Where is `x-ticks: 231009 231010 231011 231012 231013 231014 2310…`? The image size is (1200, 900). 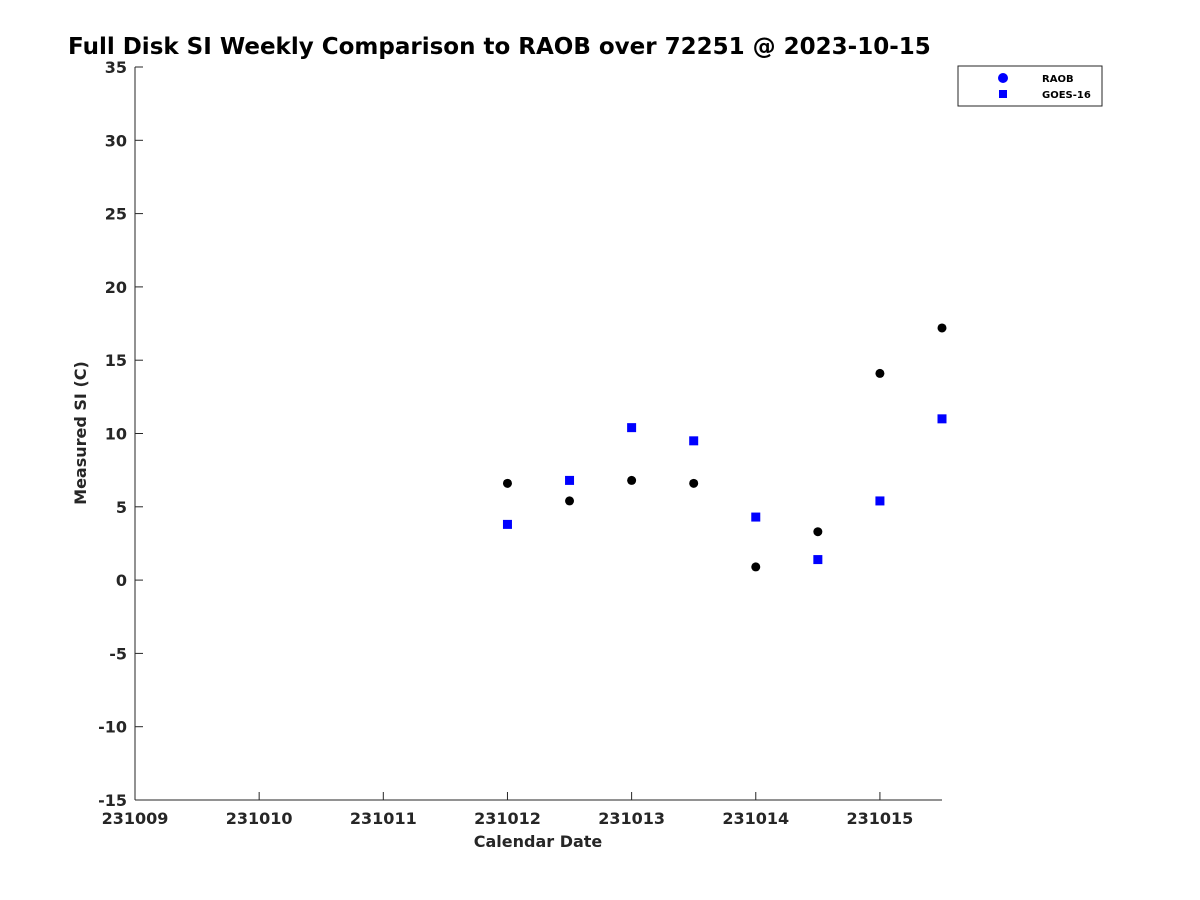 x-ticks: 231009 231010 231011 231012 231013 231014 2310… is located at coordinates (508, 810).